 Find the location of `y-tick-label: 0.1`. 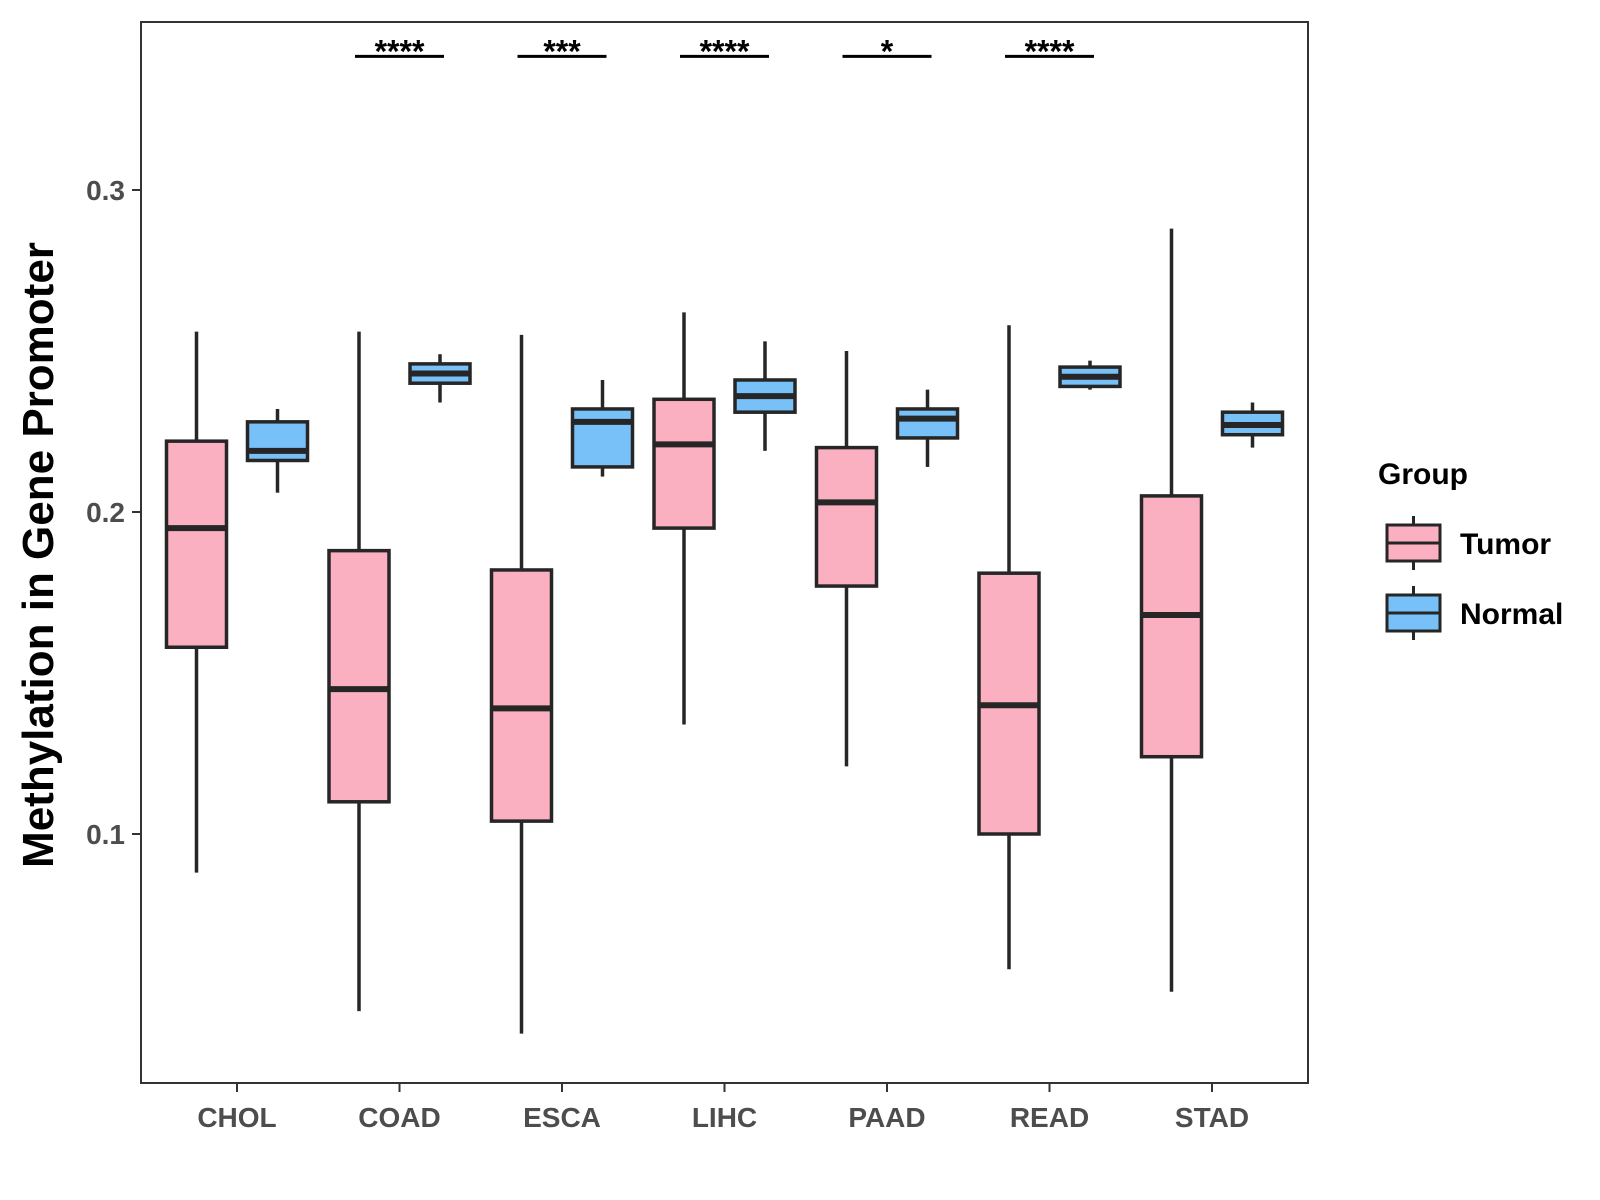

y-tick-label: 0.1 is located at coordinates (105, 834).